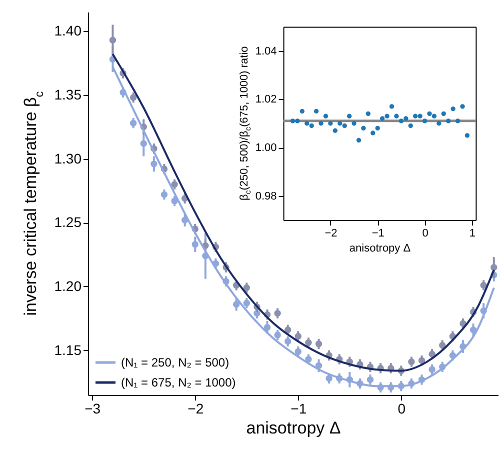  What do you see at coordinates (68, 94) in the screenshot?
I see `y-tick-label: 1.35` at bounding box center [68, 94].